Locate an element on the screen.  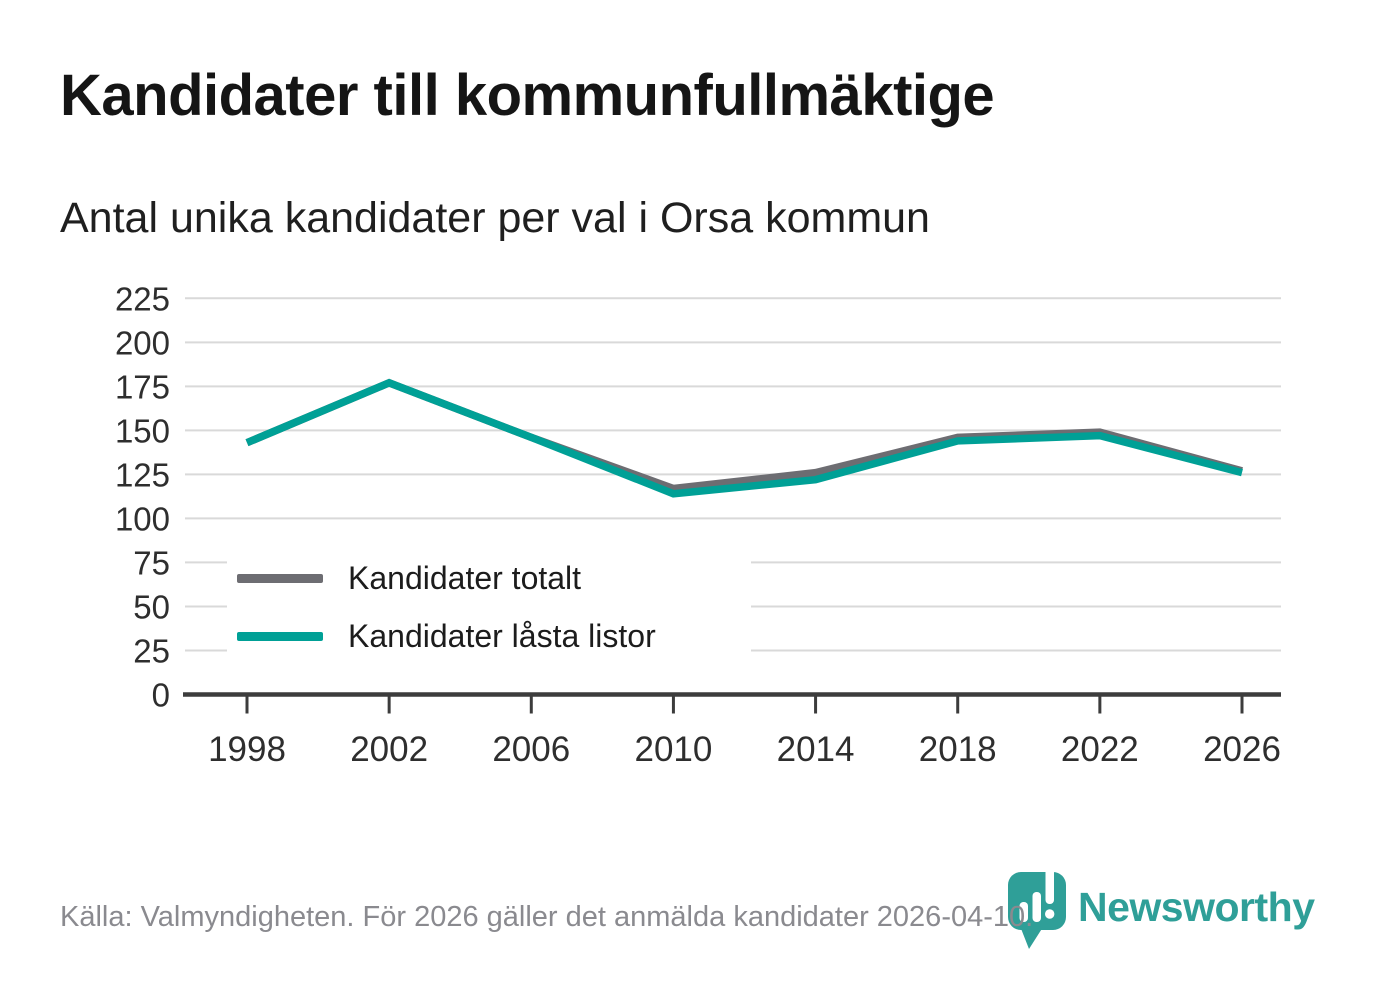
x-axis-label: 2006 is located at coordinates (531, 749).